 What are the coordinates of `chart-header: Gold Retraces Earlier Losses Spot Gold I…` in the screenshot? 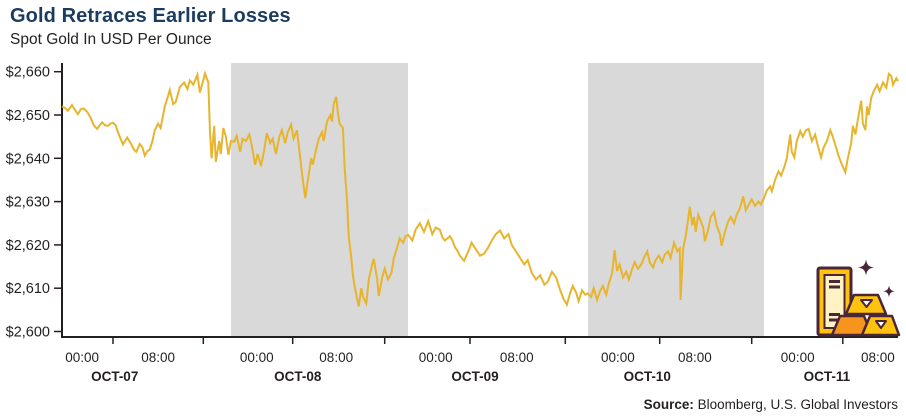 It's located at (150, 27).